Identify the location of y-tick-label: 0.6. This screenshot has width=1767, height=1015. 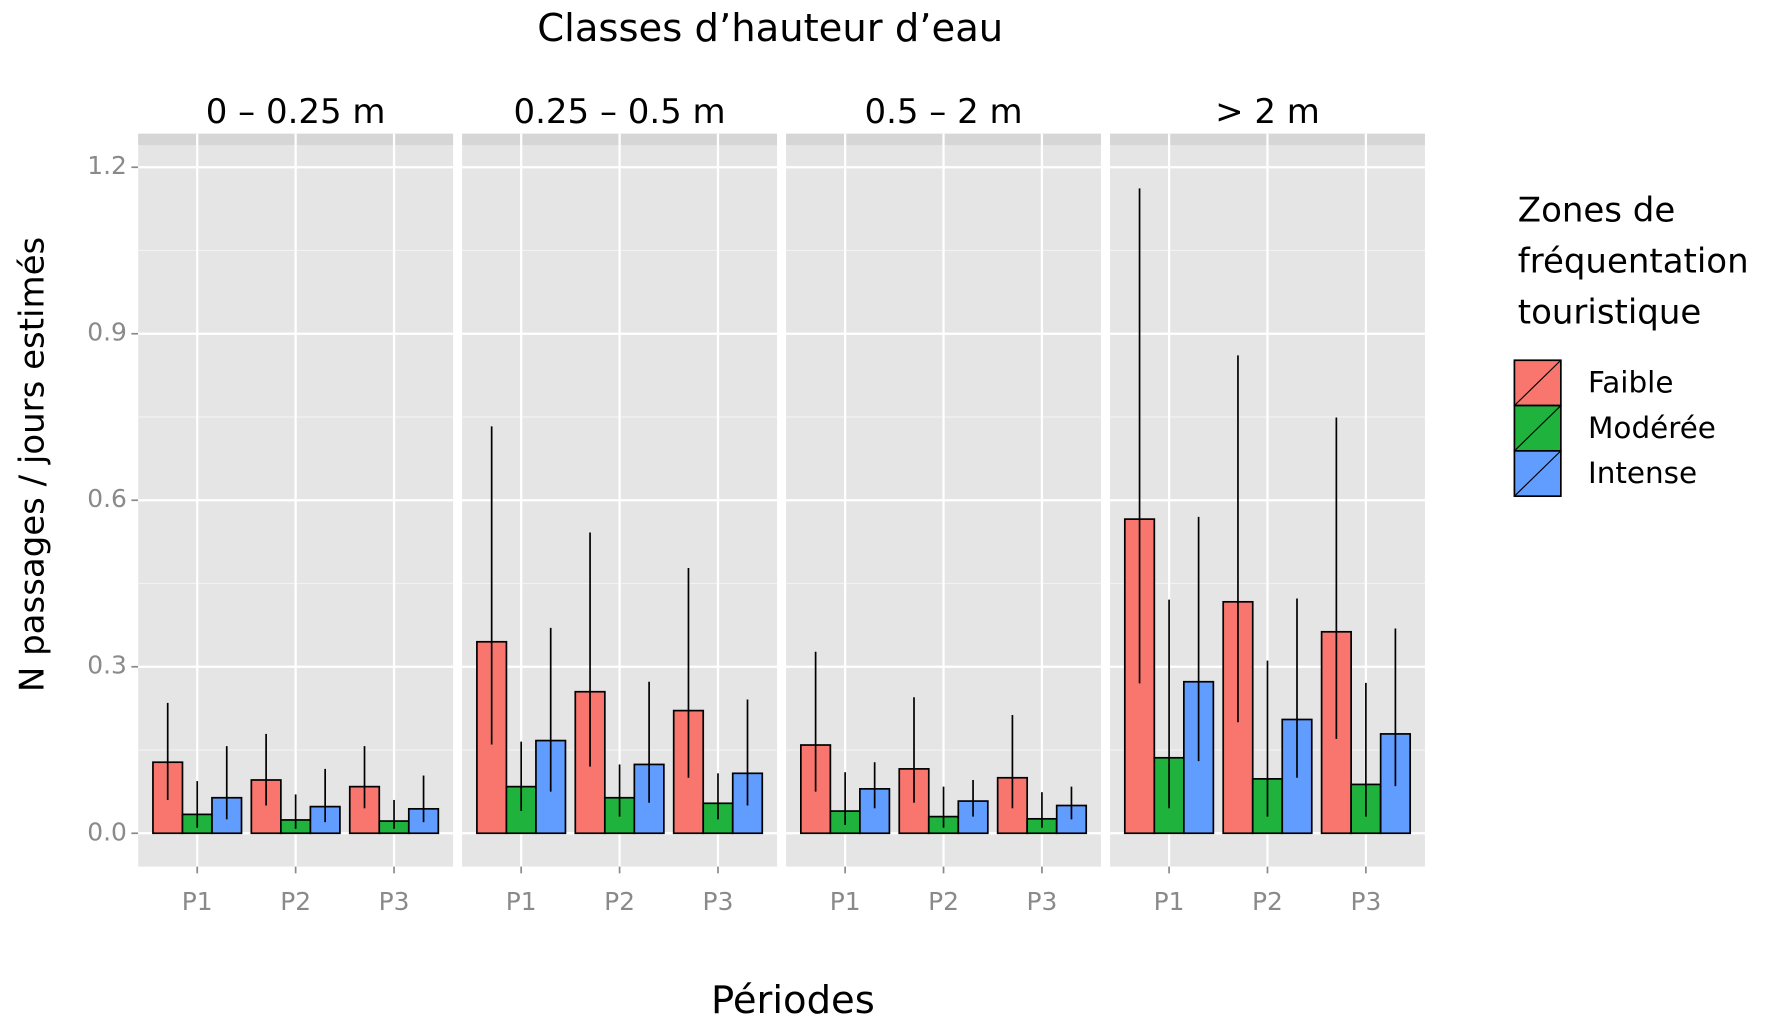
(107, 498).